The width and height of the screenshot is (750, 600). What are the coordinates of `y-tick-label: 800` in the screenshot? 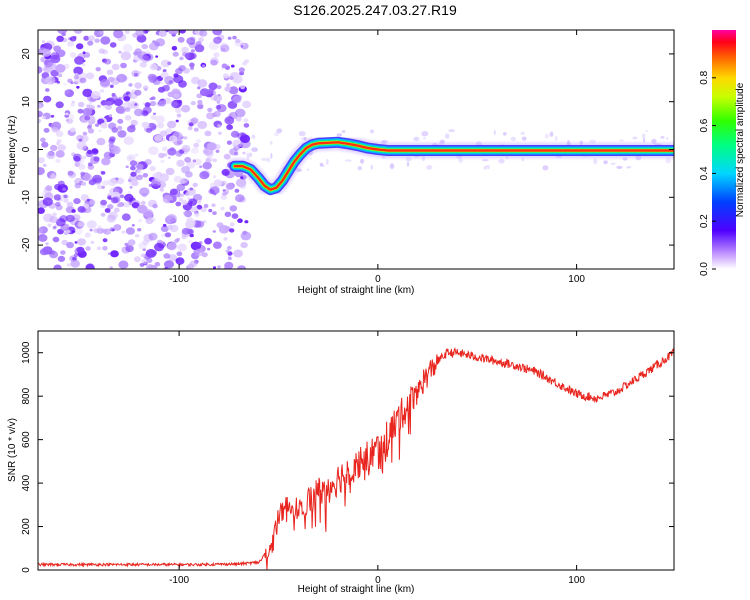 It's located at (26, 395).